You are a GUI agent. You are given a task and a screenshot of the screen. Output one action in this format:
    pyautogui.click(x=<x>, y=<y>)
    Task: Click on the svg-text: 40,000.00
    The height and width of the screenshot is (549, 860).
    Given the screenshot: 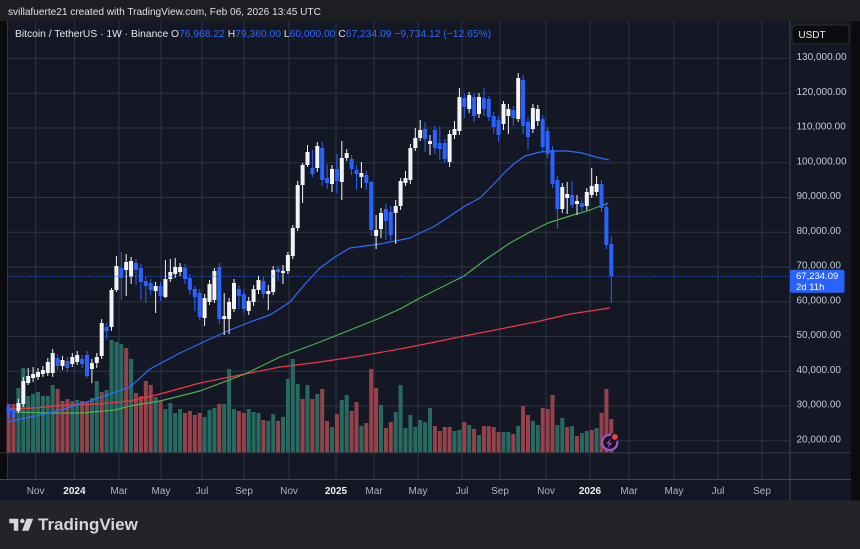 What is the action you would take?
    pyautogui.click(x=819, y=370)
    